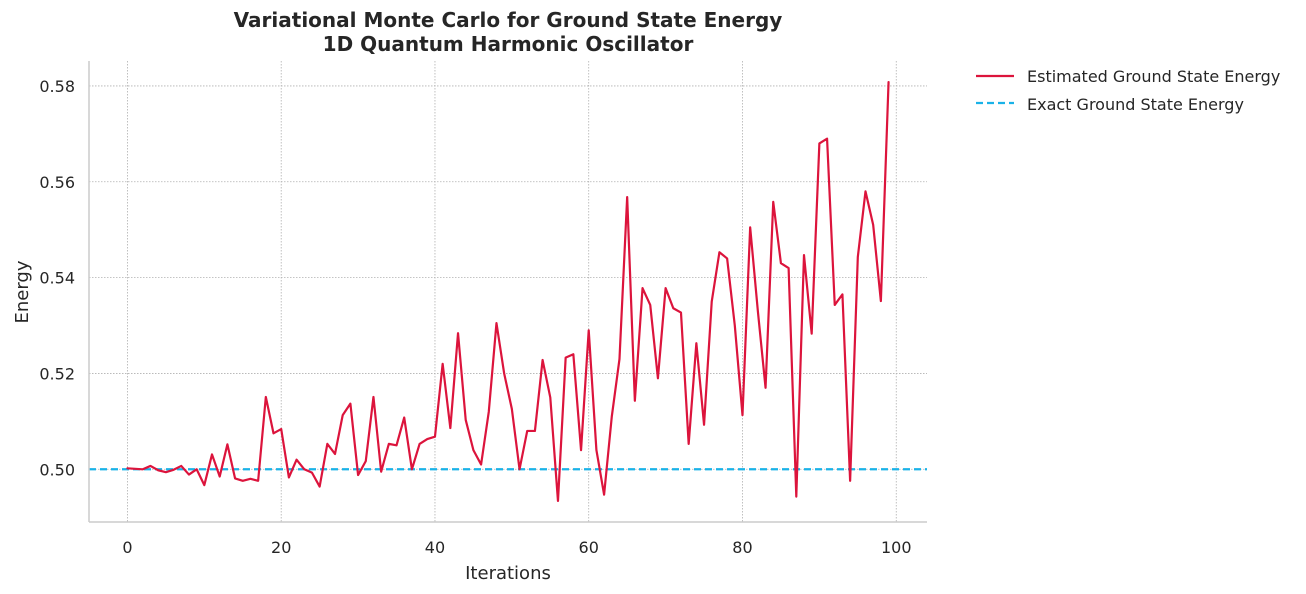  What do you see at coordinates (57, 469) in the screenshot?
I see `y-tick-label: 0.50` at bounding box center [57, 469].